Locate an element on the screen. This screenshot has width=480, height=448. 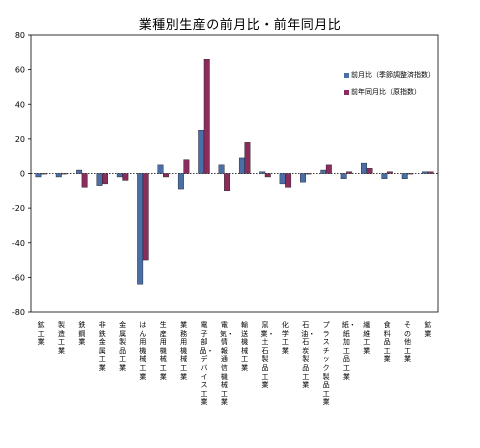
x-tick-label: 鉄鋼業 is located at coordinates (82, 334).